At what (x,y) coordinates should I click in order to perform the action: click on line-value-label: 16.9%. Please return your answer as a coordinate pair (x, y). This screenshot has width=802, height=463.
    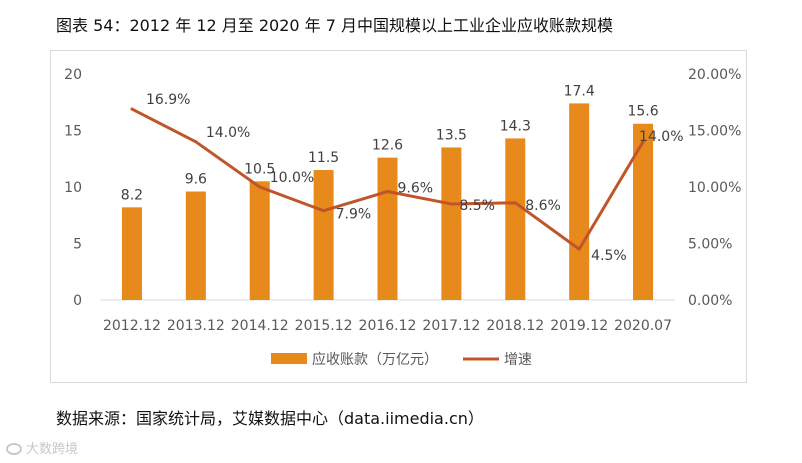
    Looking at the image, I should click on (168, 100).